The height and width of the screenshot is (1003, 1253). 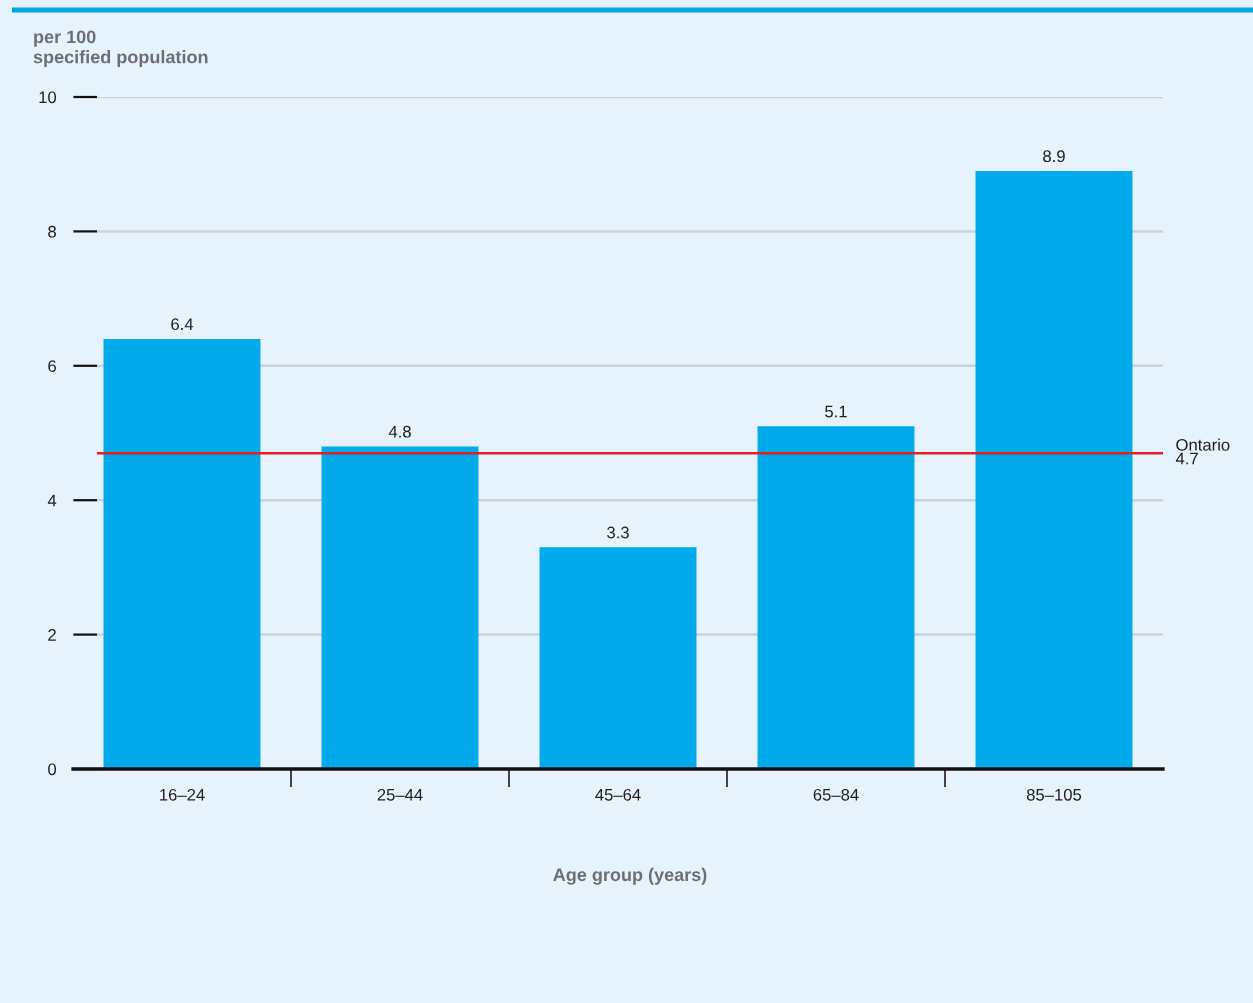 What do you see at coordinates (48, 97) in the screenshot?
I see `y-tick-label: 10` at bounding box center [48, 97].